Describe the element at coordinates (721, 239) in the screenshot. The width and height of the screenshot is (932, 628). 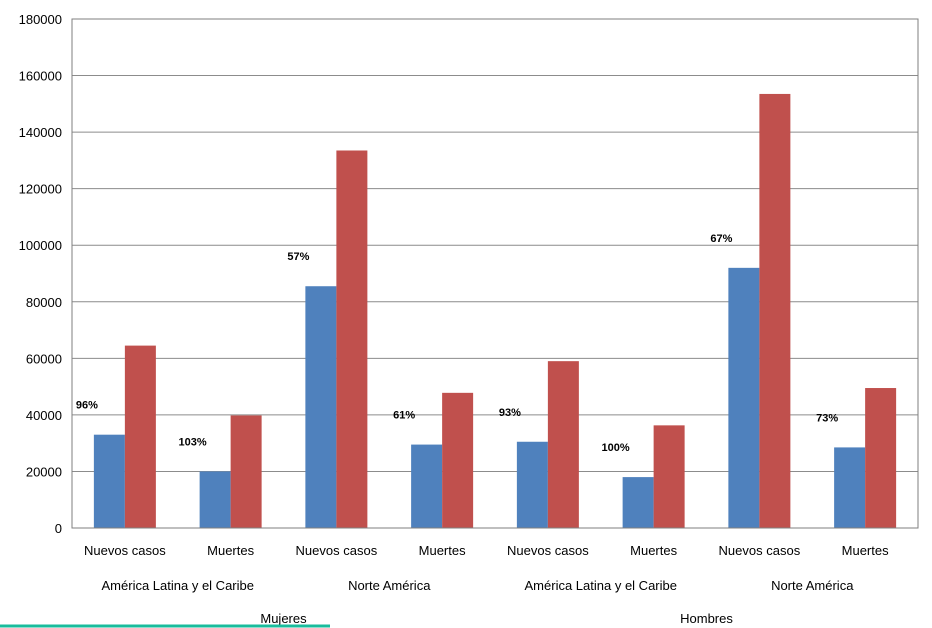
I see `data-label: 67%` at that location.